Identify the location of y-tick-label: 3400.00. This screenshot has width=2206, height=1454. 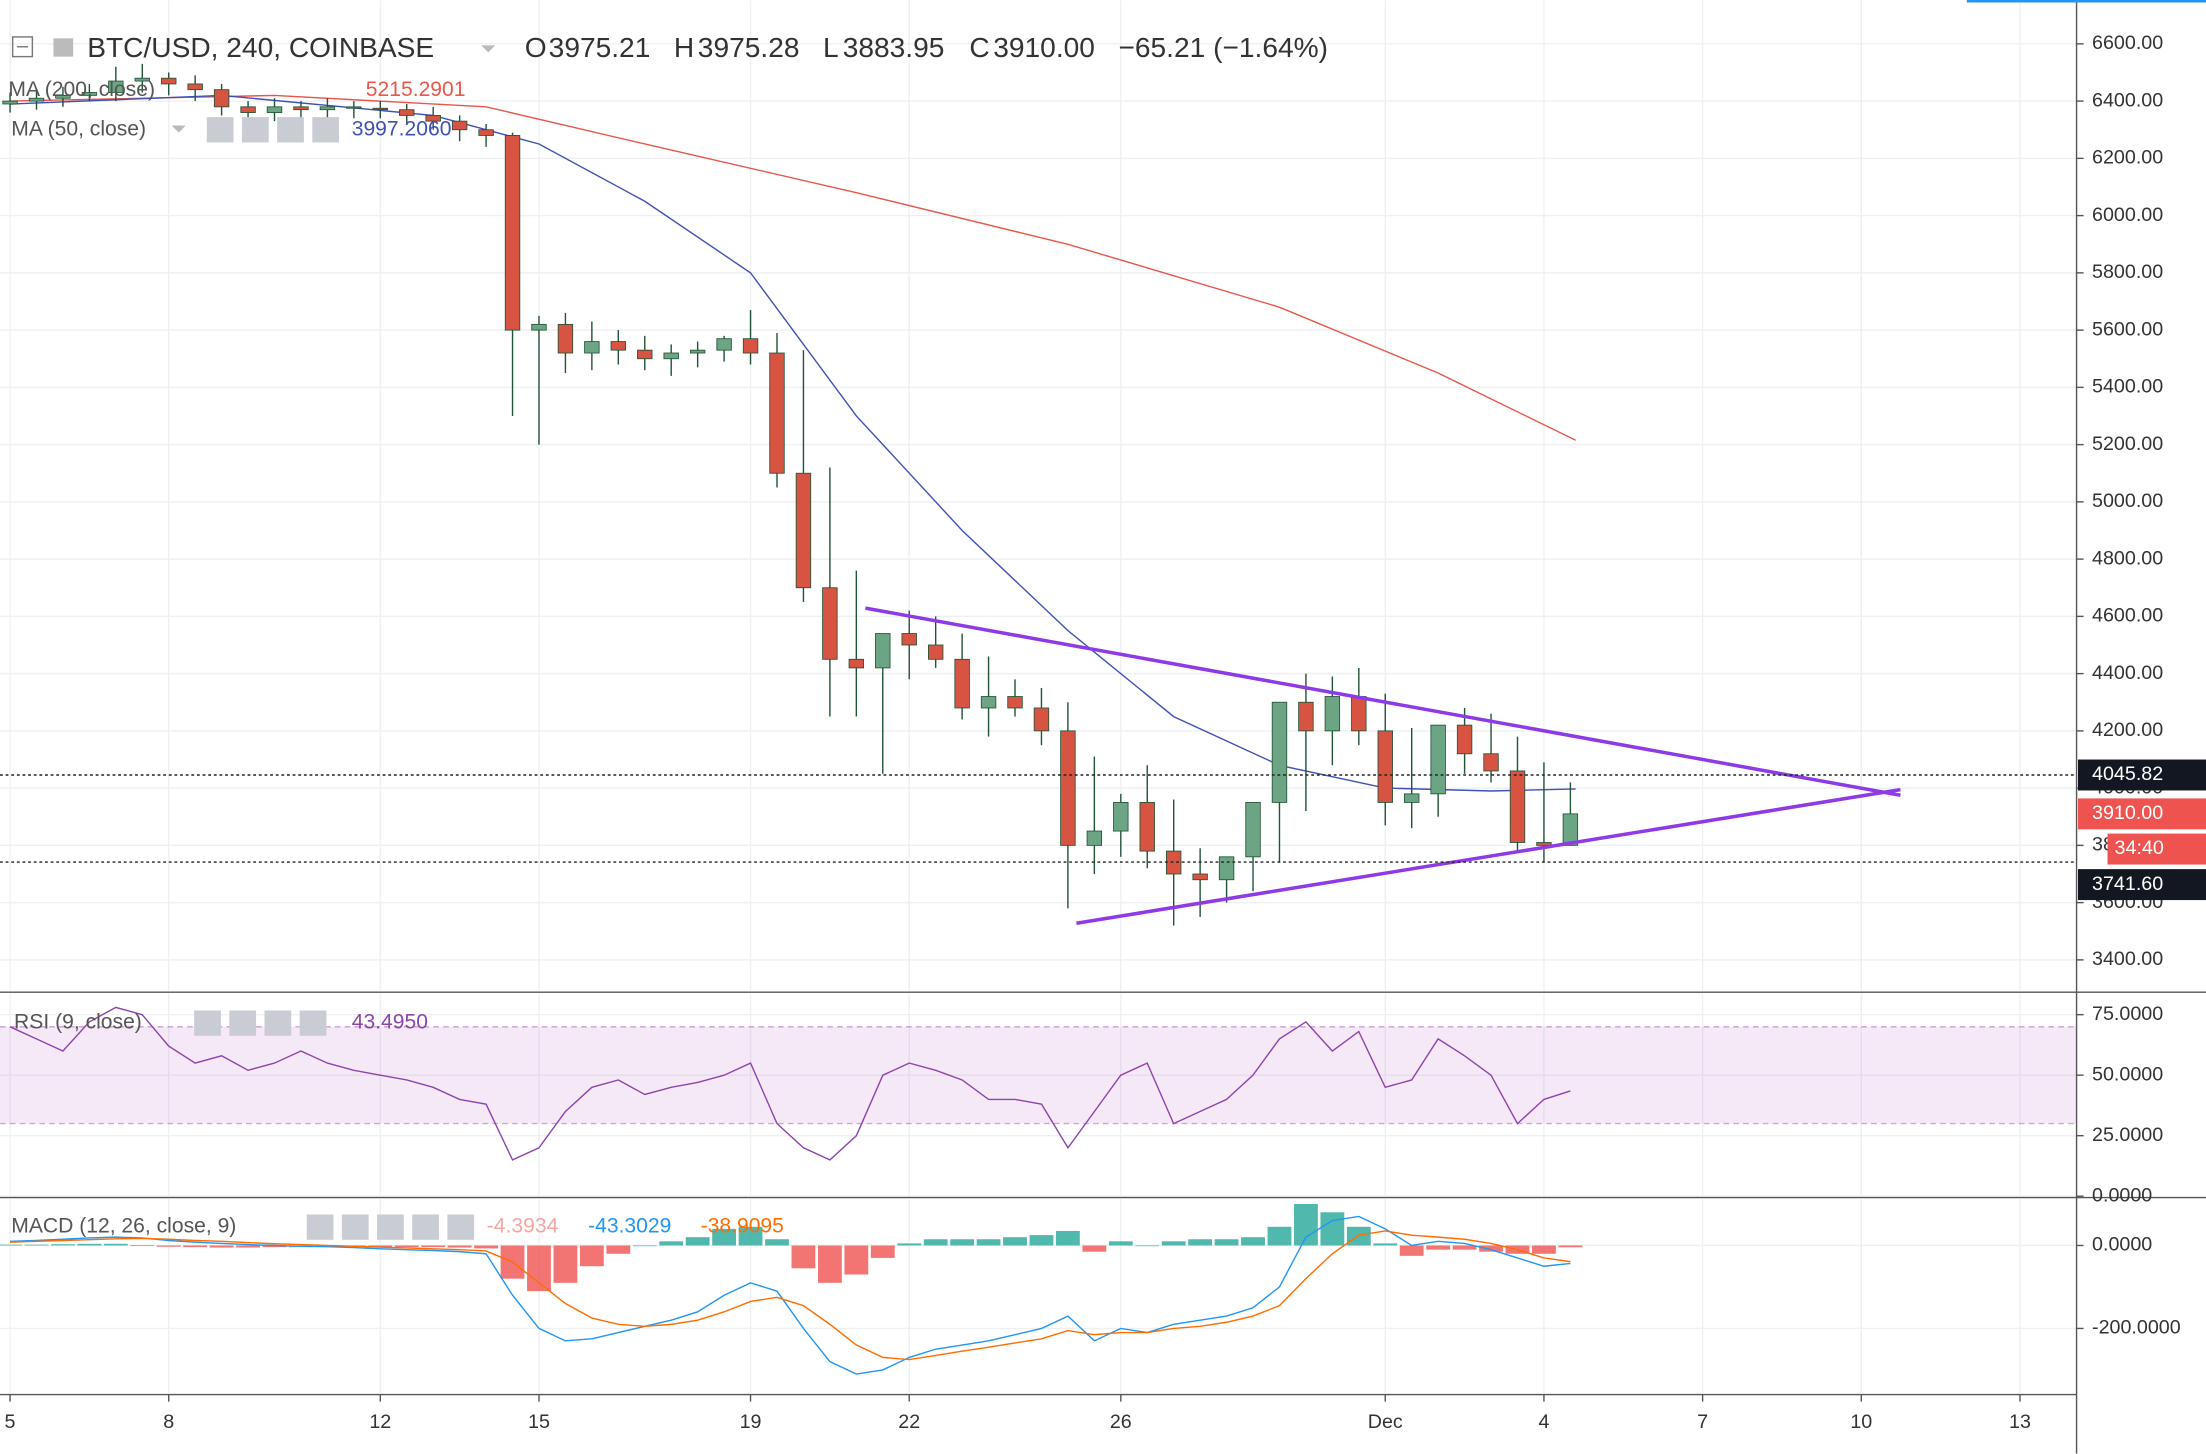
(2127, 959).